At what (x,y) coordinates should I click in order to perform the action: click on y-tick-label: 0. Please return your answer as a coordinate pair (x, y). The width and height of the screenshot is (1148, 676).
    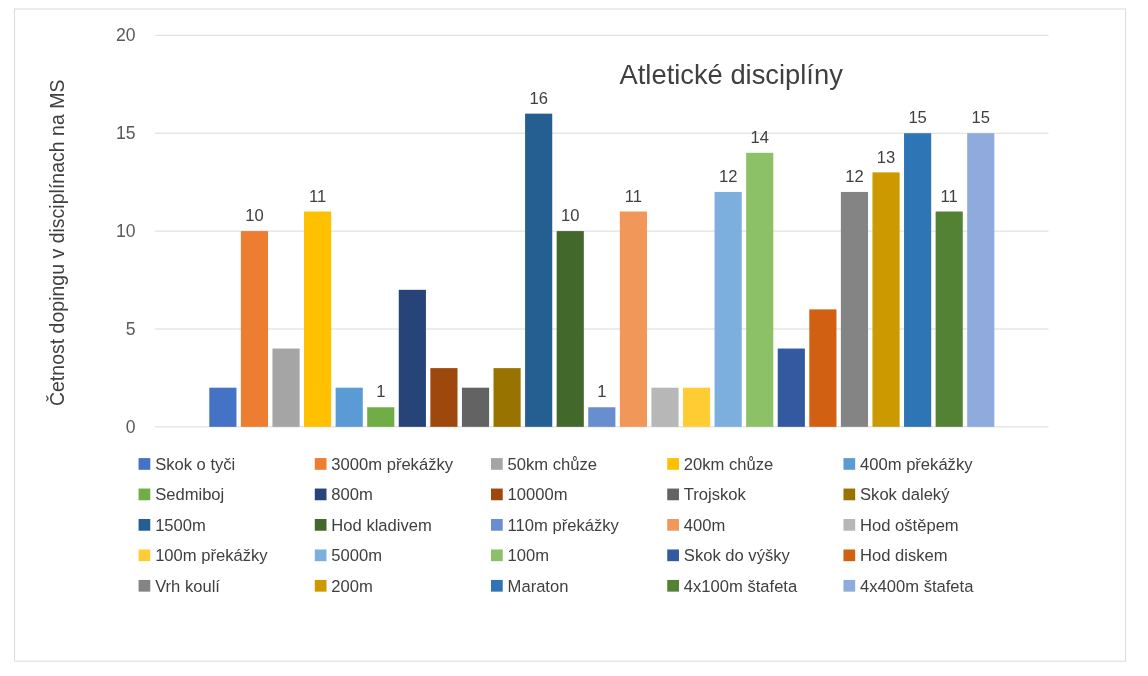
    Looking at the image, I should click on (130, 426).